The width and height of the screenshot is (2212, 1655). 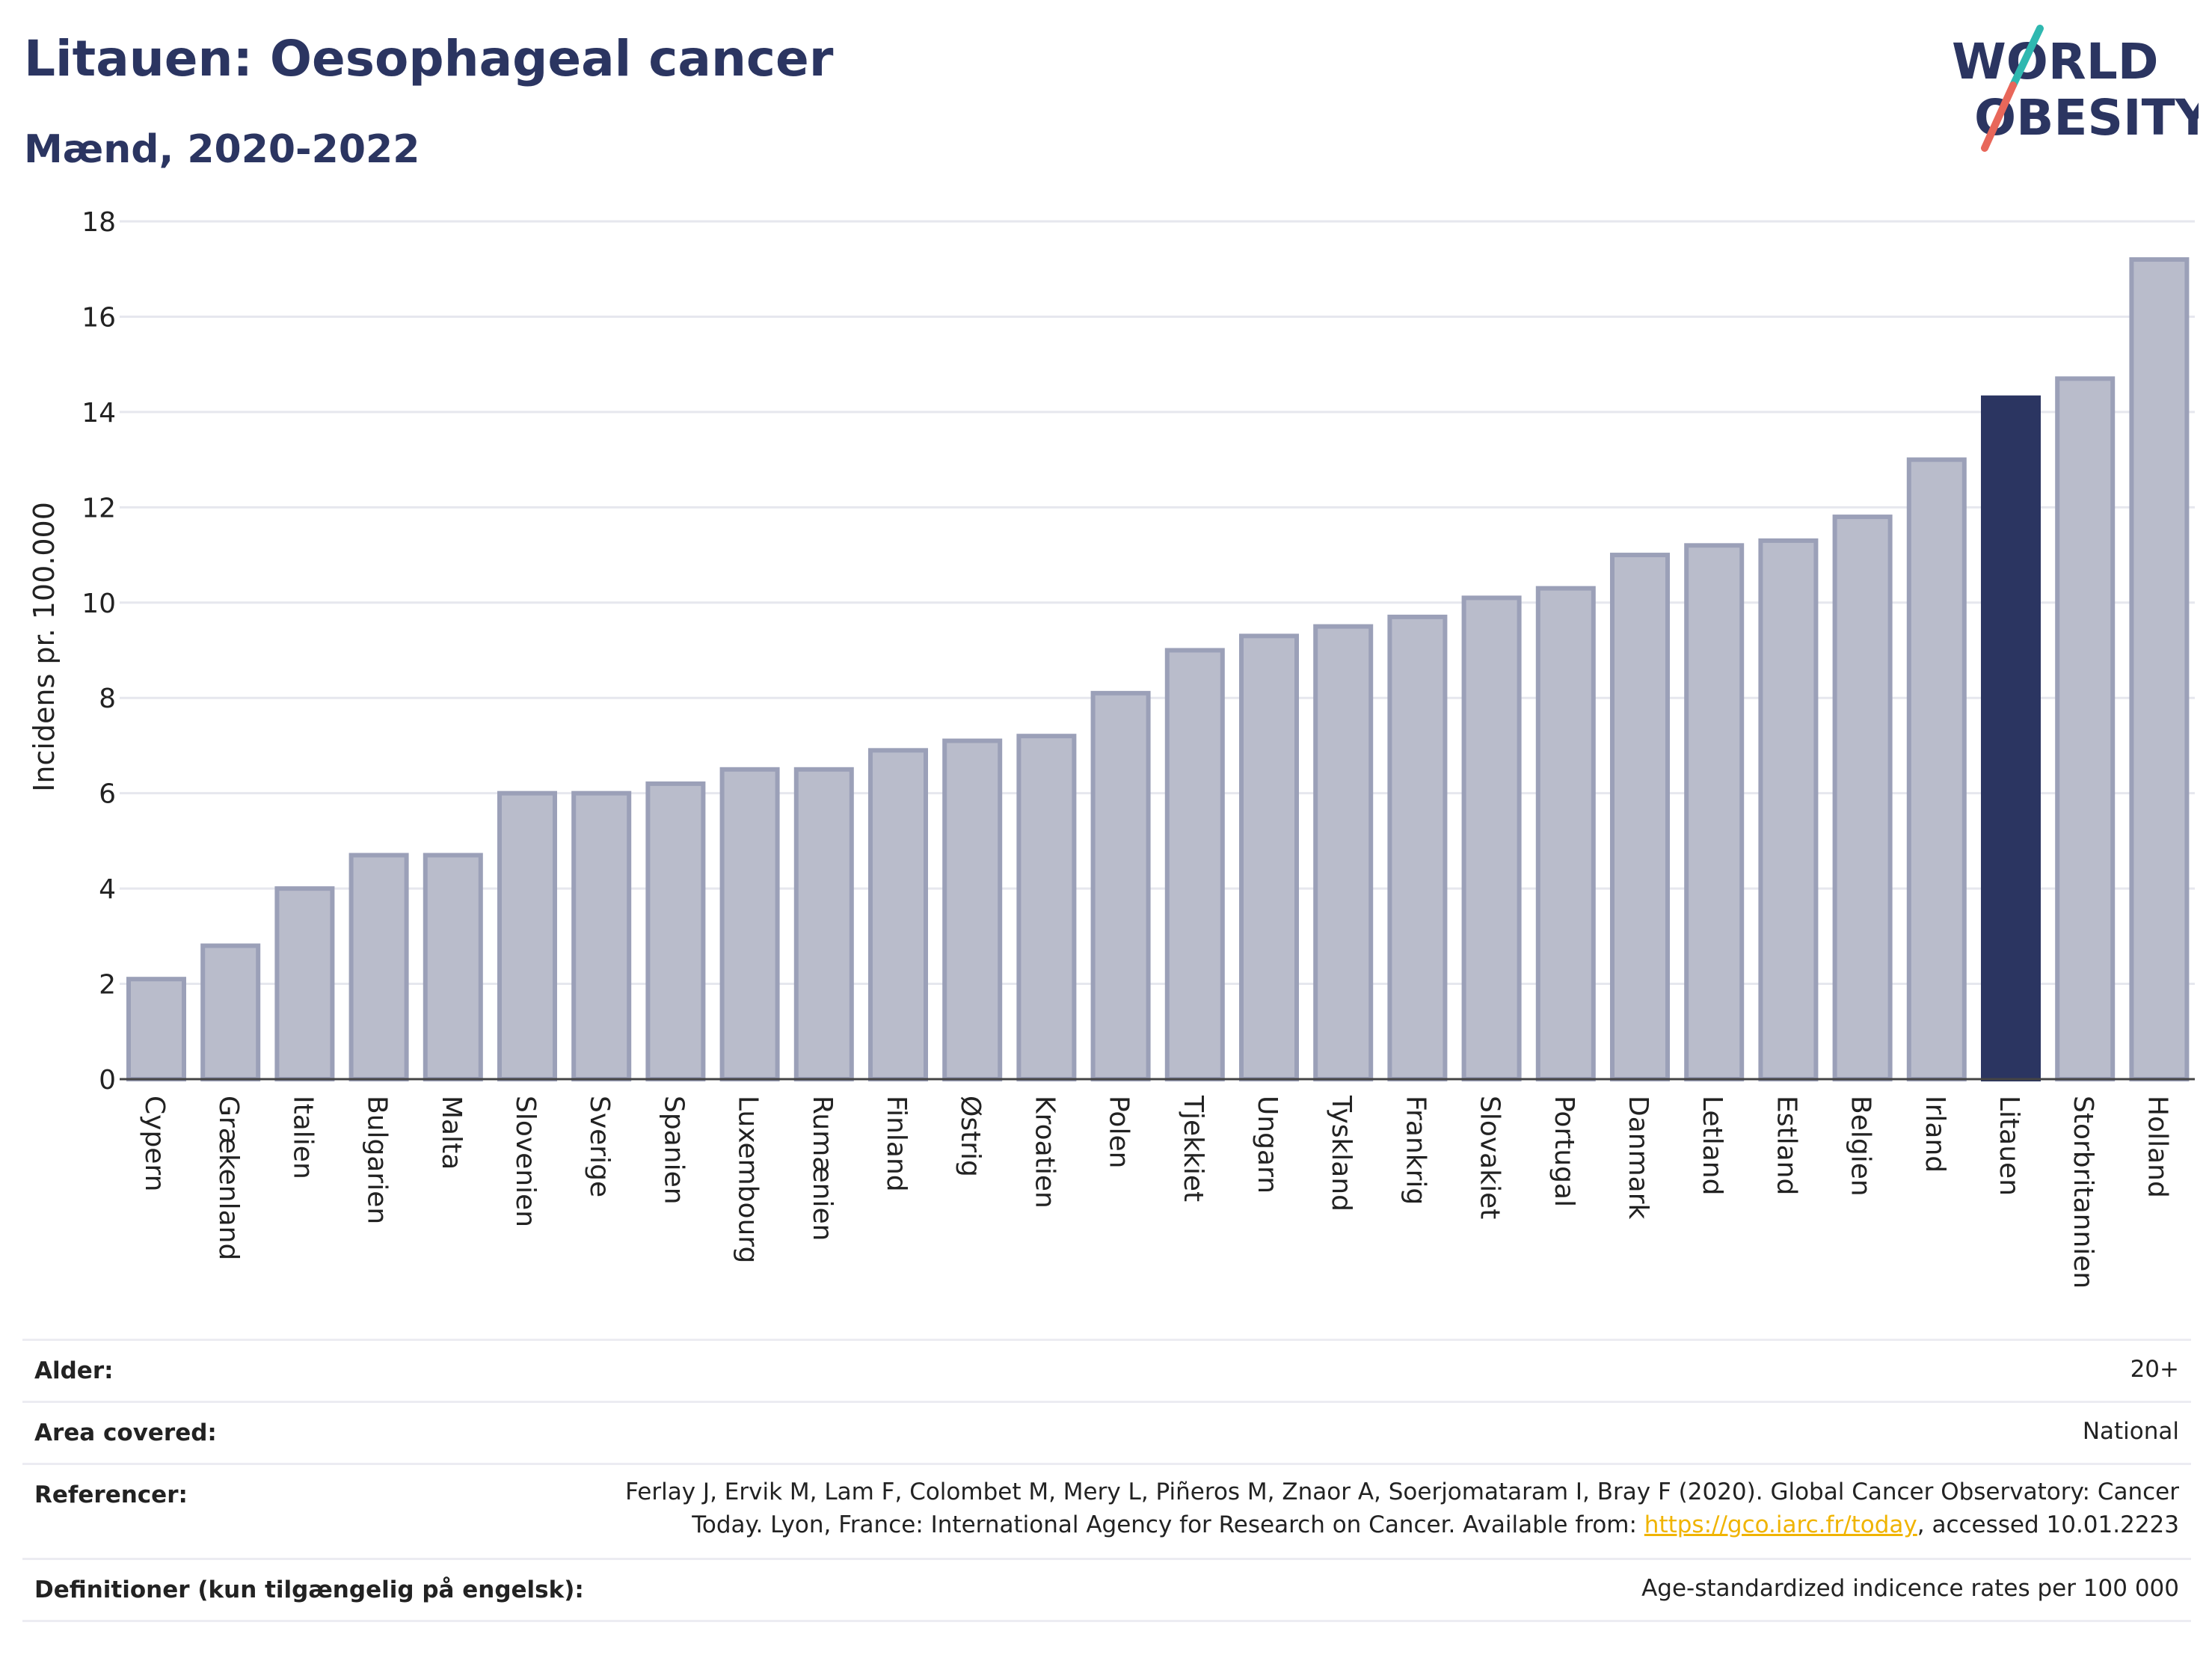 What do you see at coordinates (2011, 738) in the screenshot?
I see `bar-litauen` at bounding box center [2011, 738].